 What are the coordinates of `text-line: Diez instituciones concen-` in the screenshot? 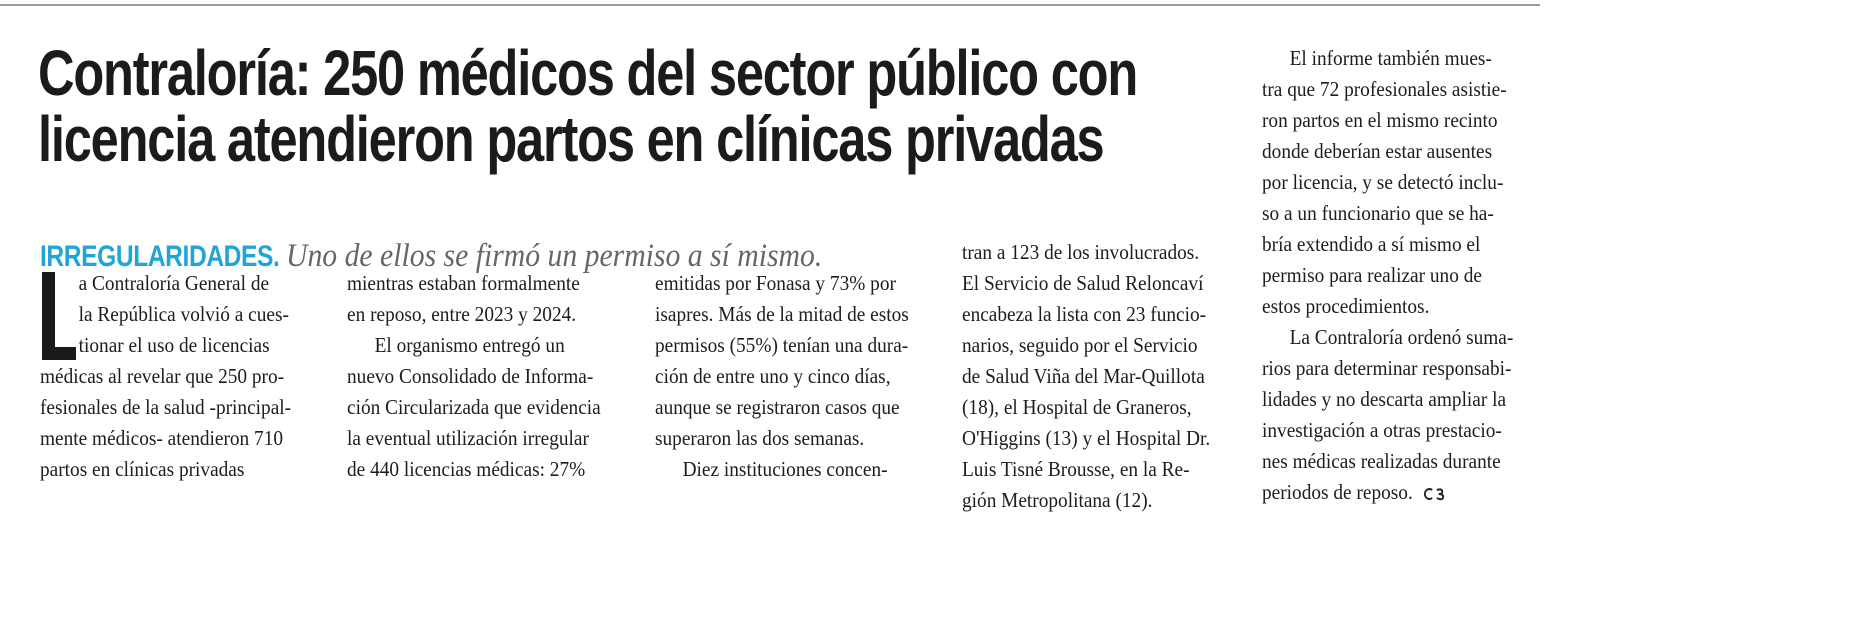 It's located at (785, 469).